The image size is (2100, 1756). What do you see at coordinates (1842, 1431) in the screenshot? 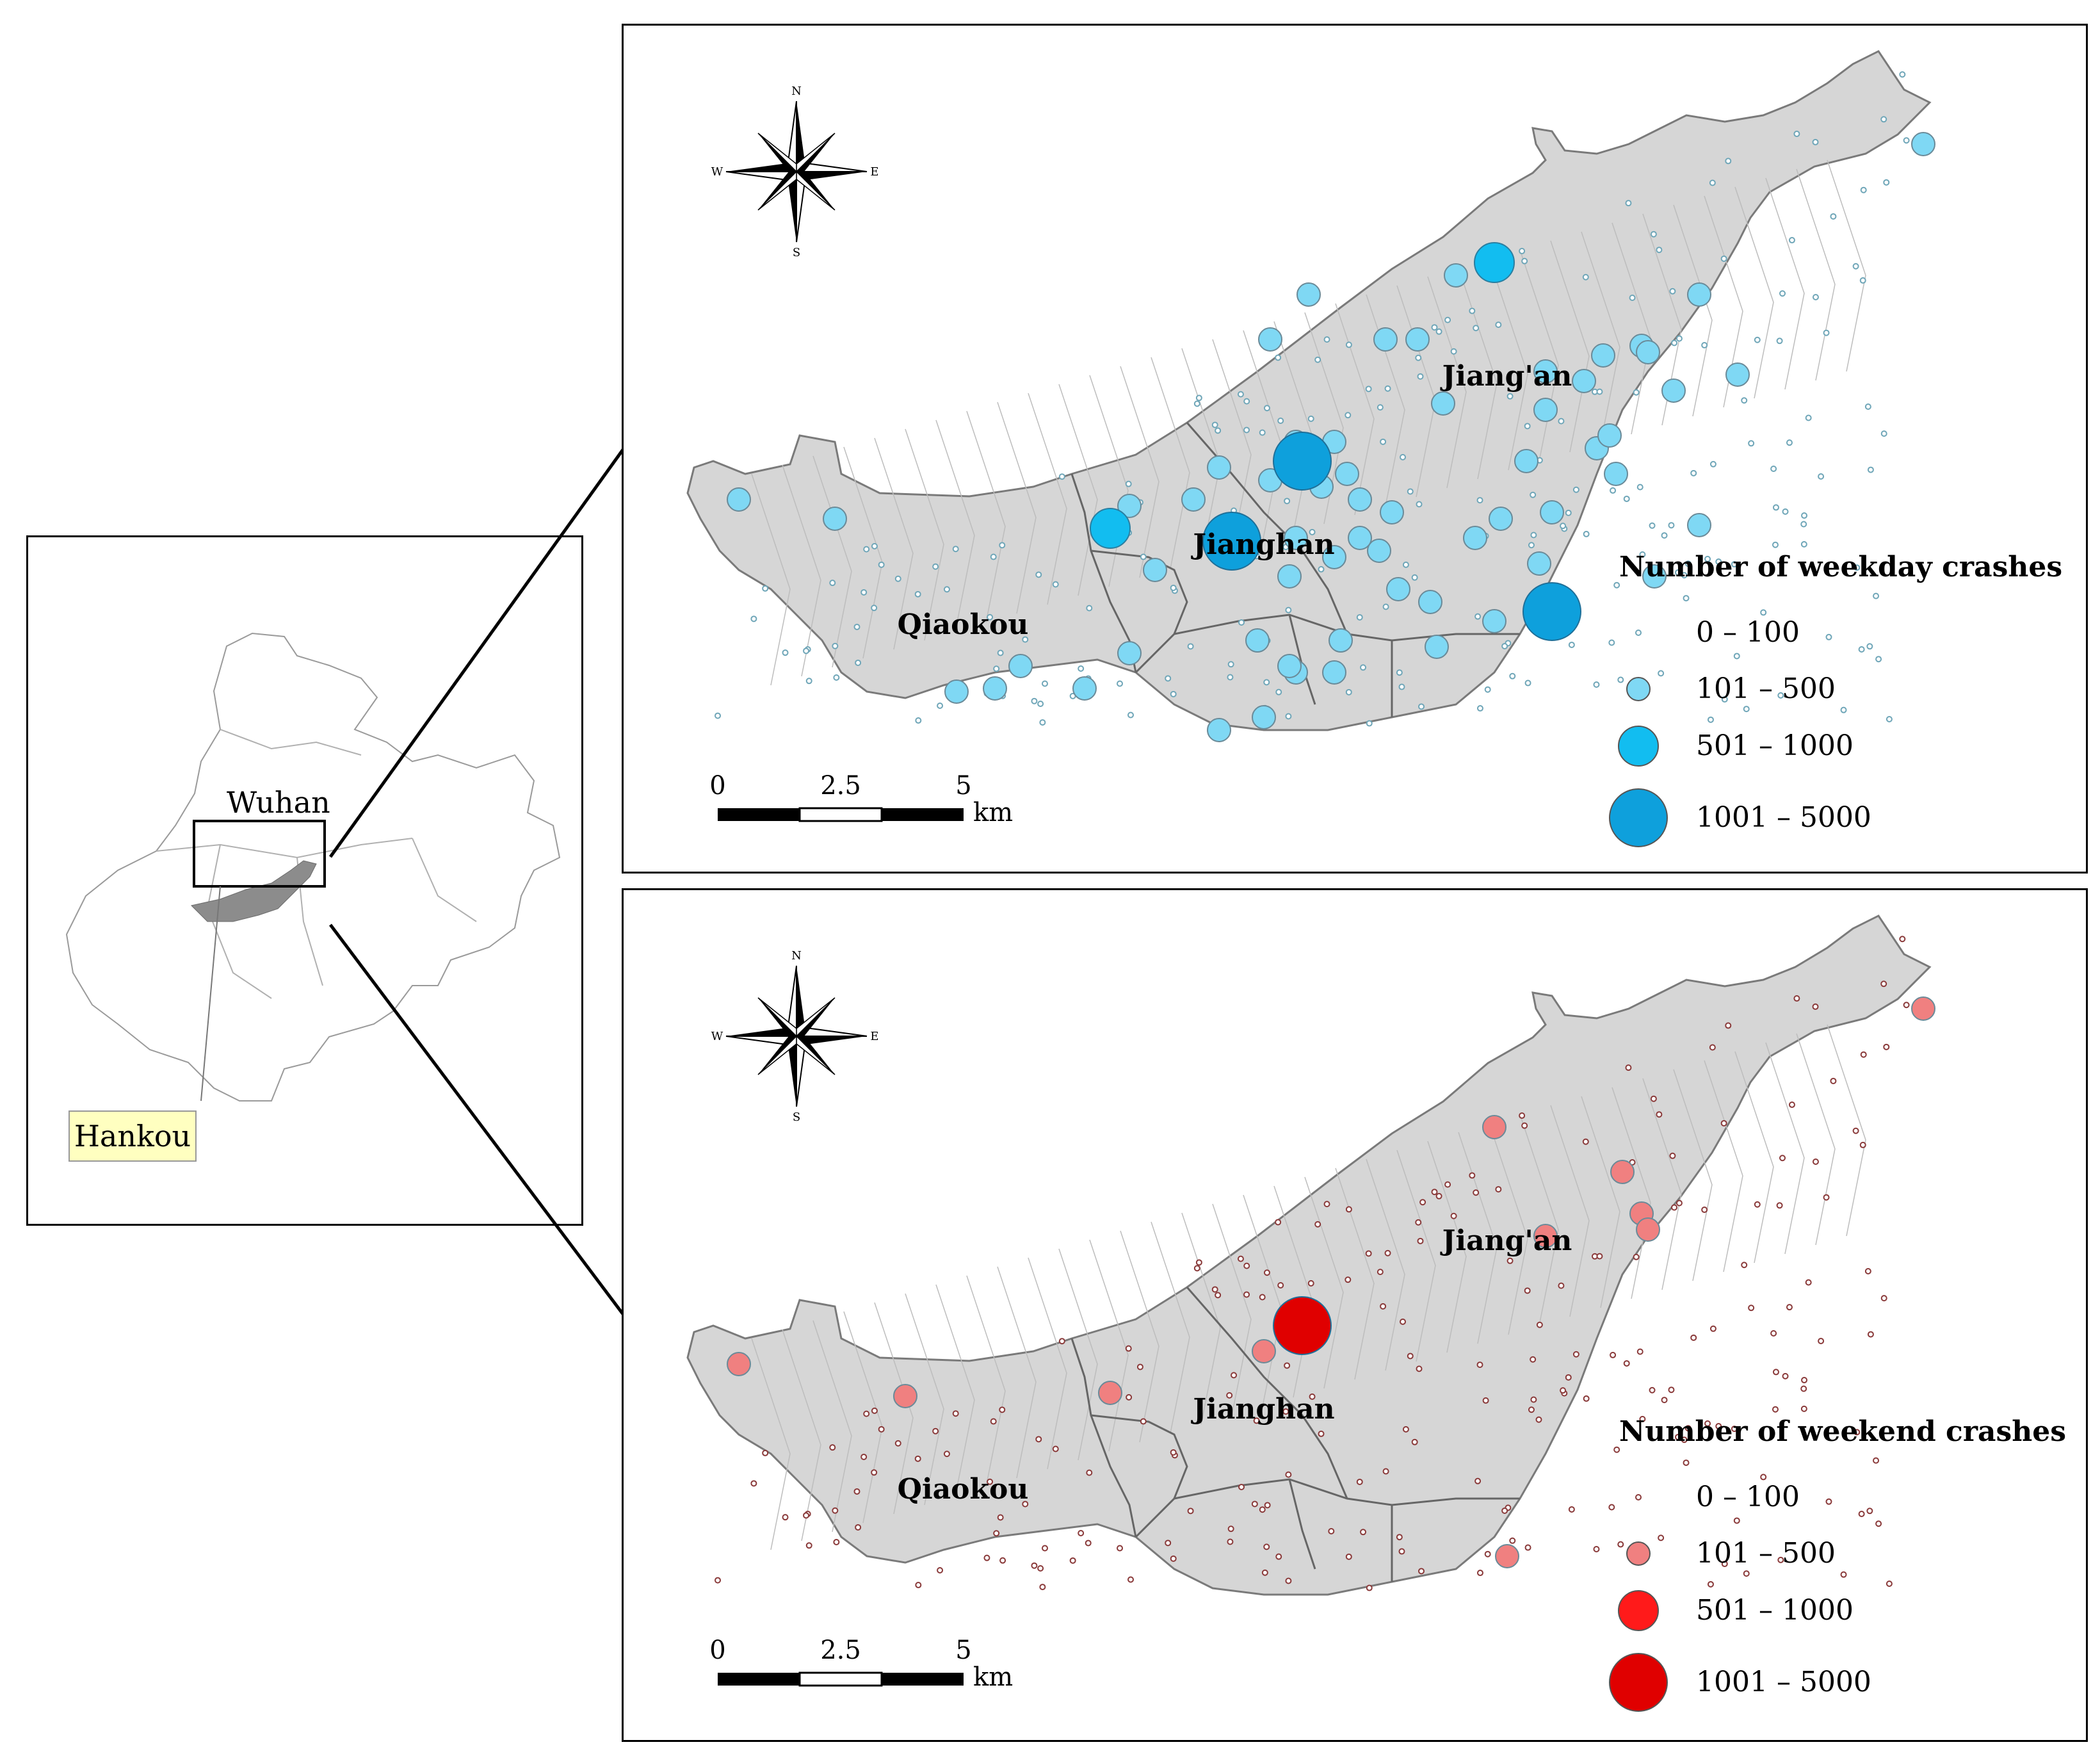
I see `legend-title: Number of weekend crashes` at bounding box center [1842, 1431].